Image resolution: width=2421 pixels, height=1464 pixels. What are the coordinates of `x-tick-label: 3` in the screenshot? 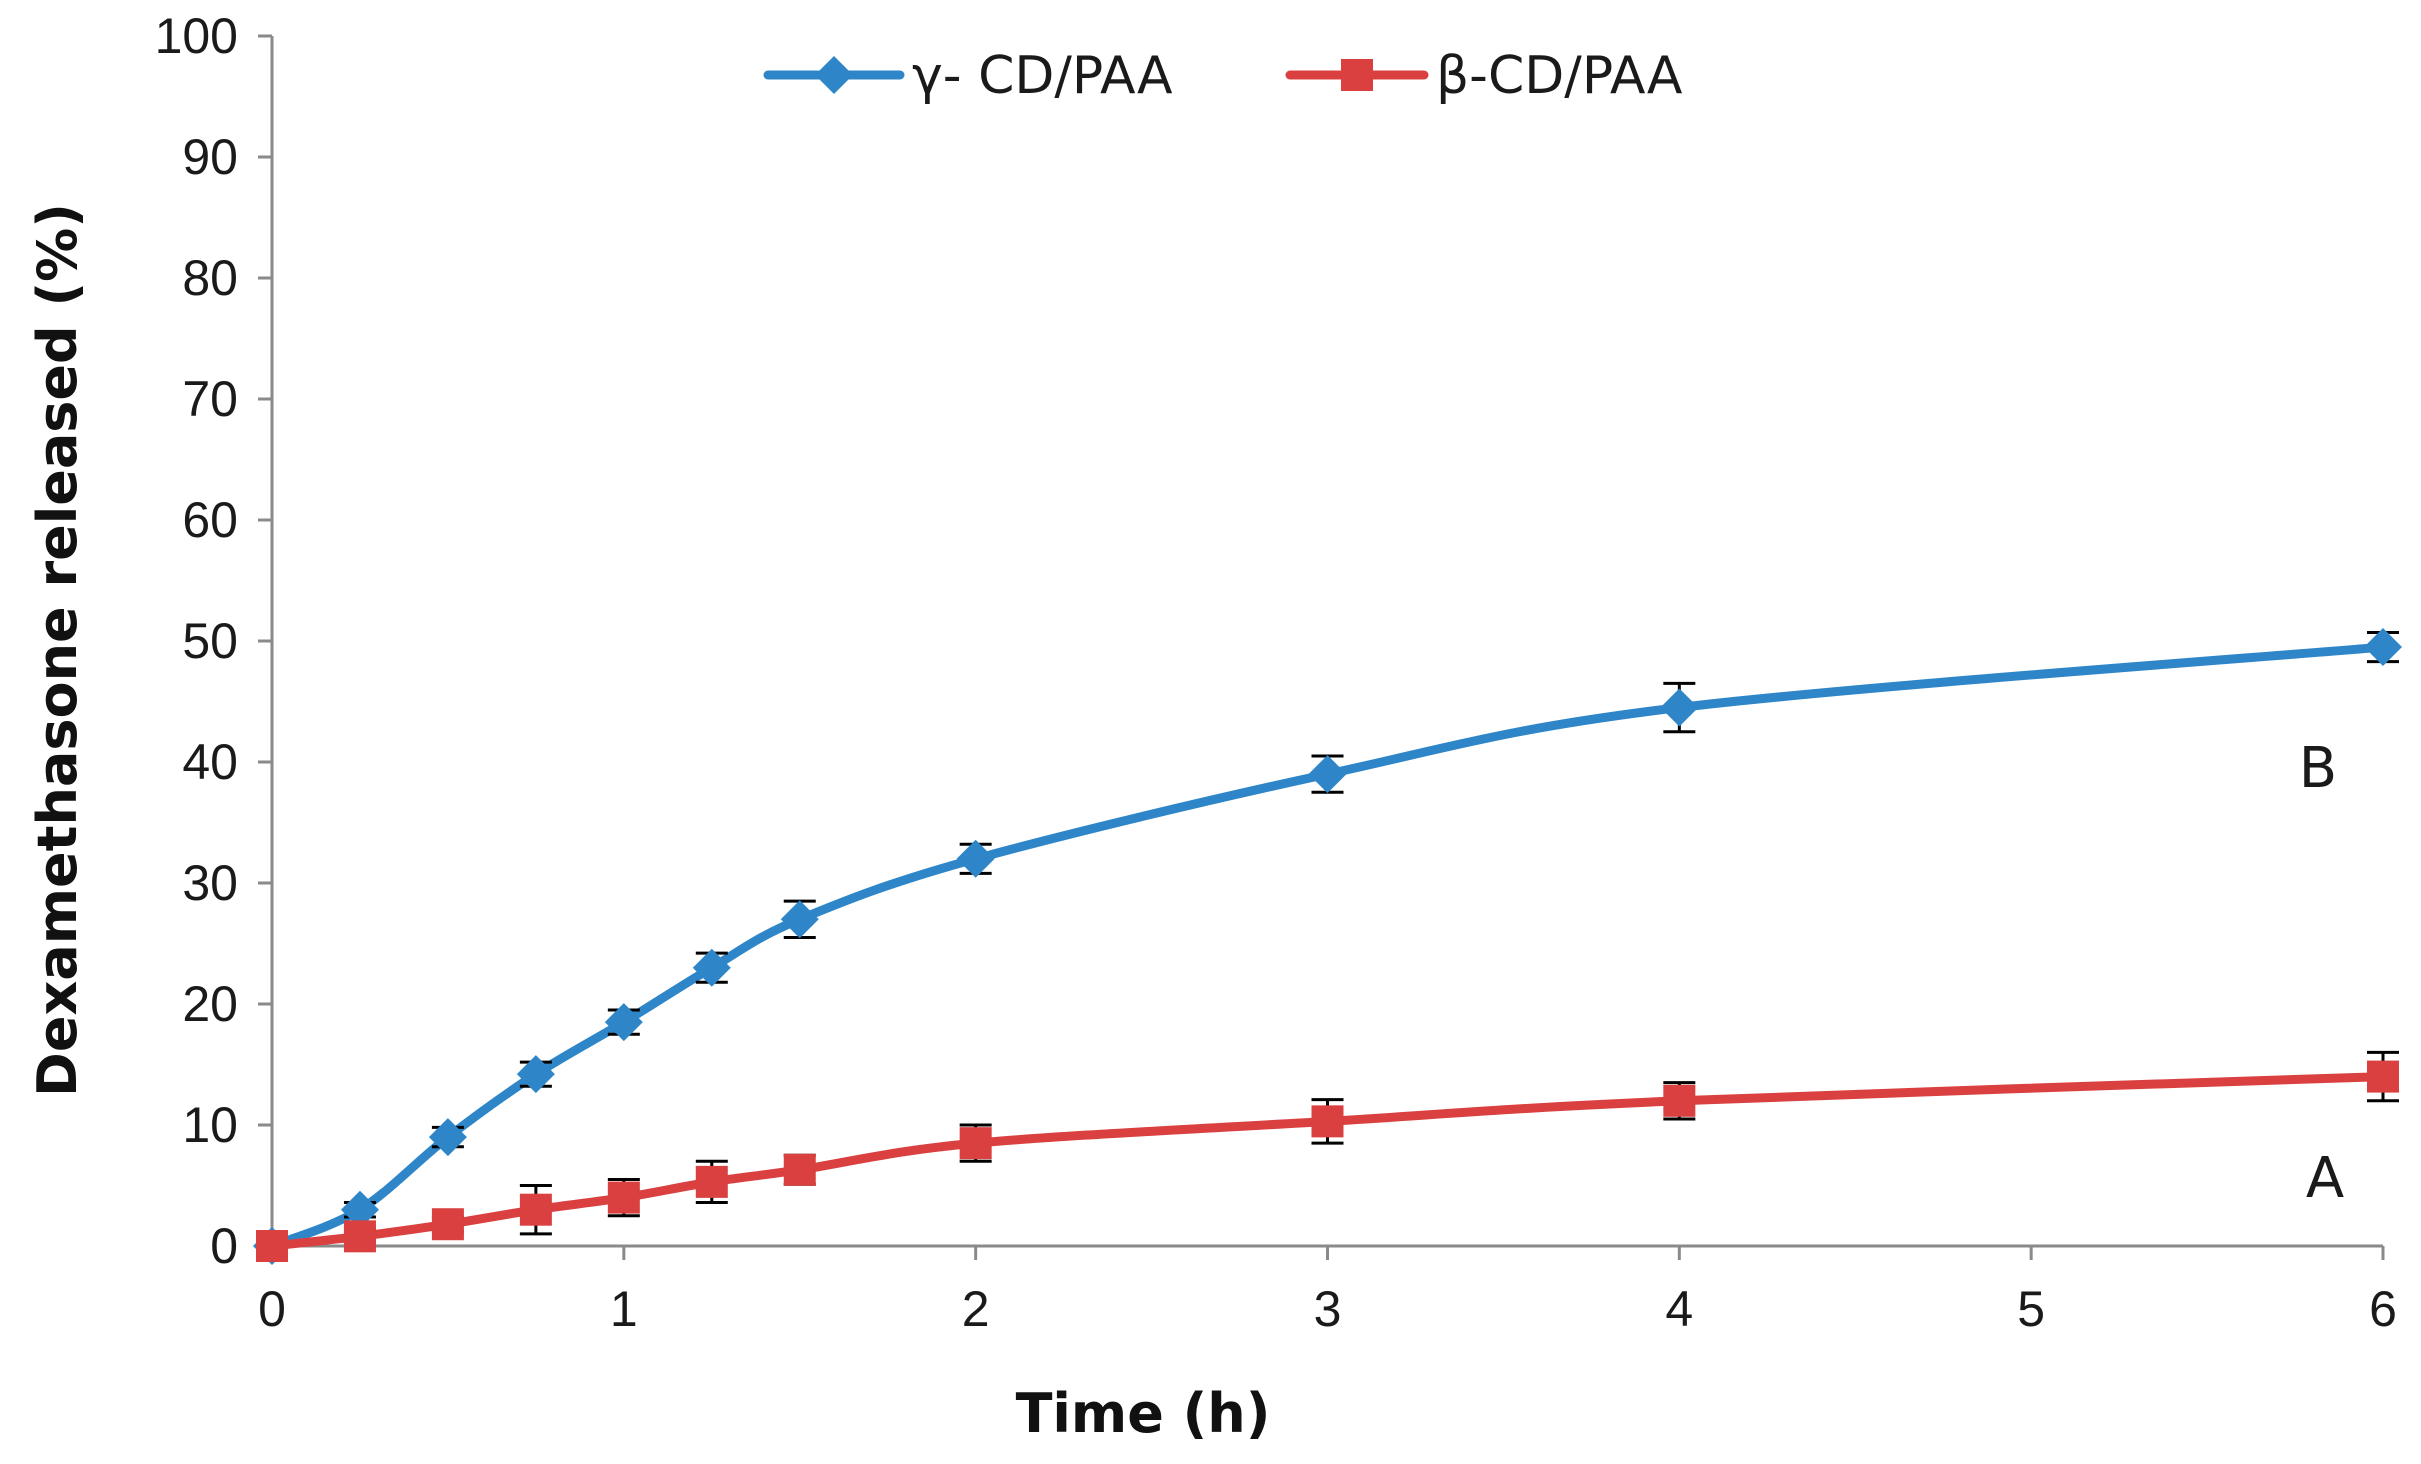 It's located at (1328, 1309).